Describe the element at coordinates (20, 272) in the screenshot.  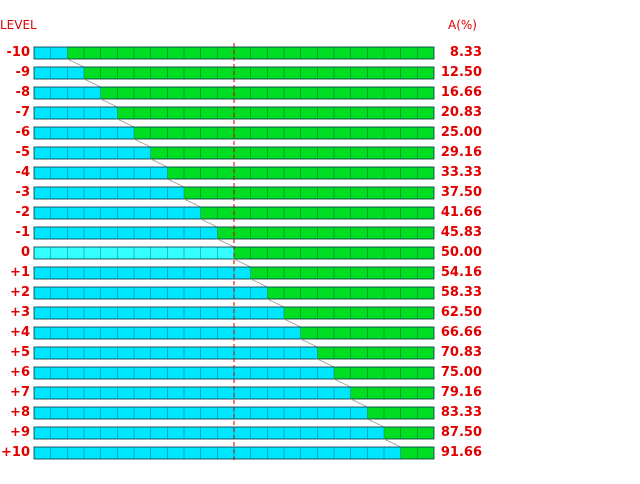
I see `level-label: +1` at that location.